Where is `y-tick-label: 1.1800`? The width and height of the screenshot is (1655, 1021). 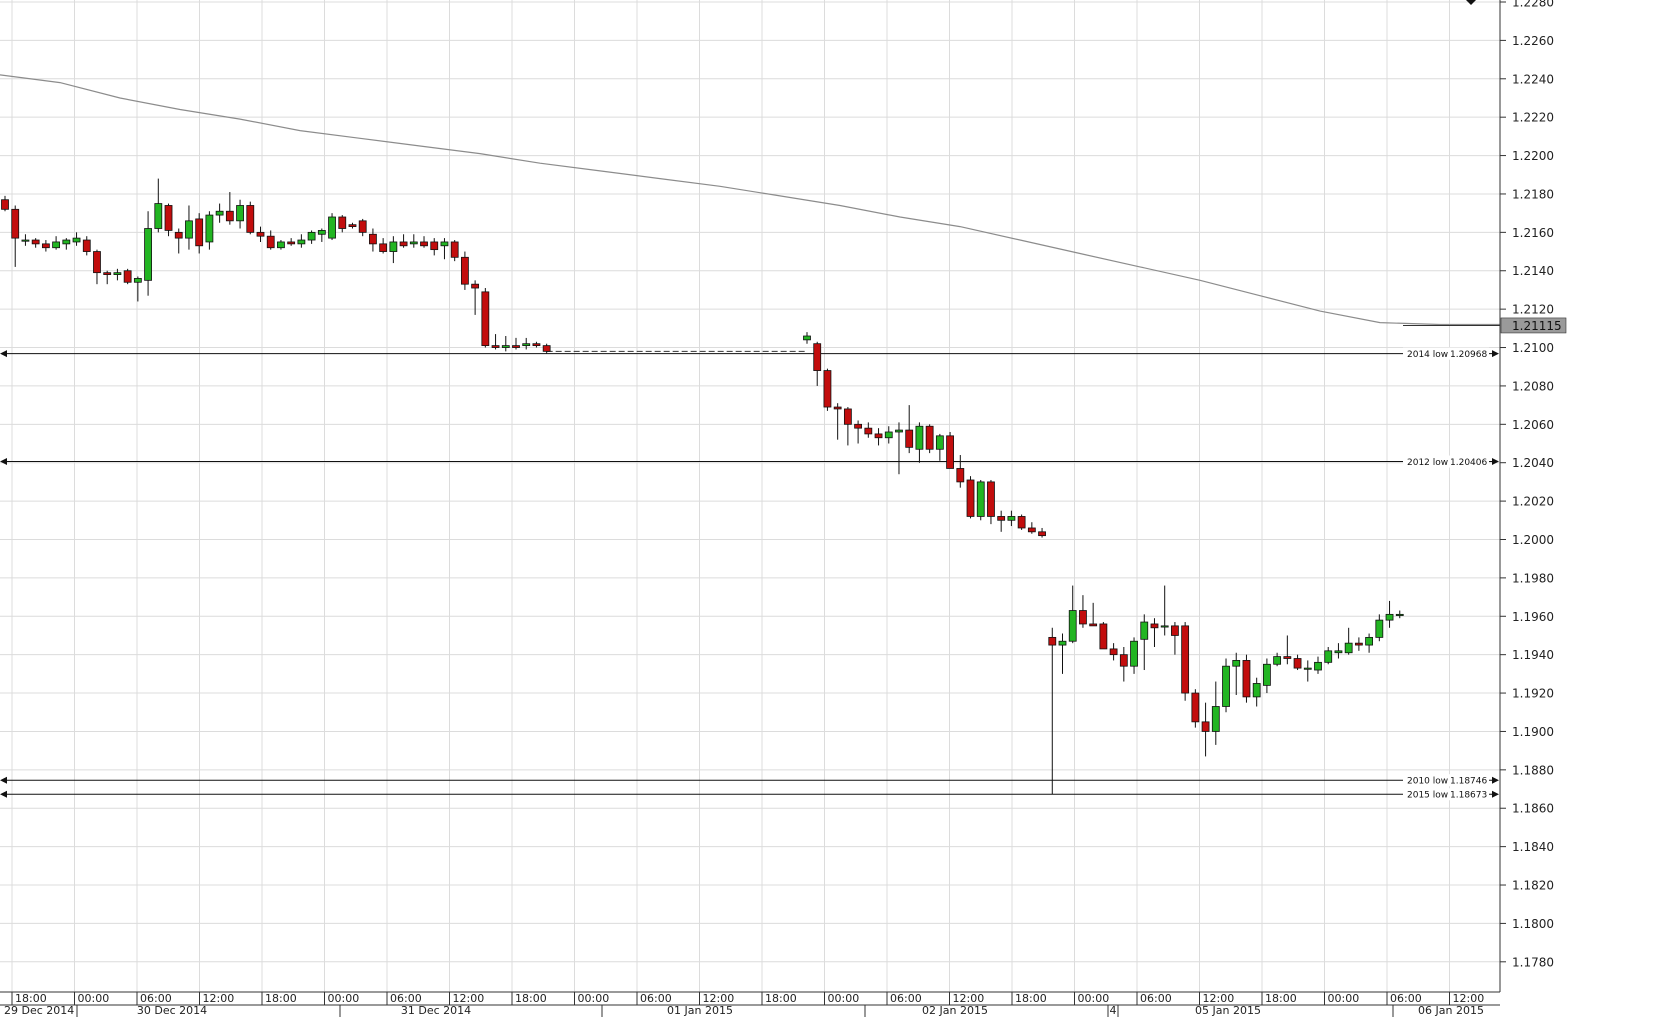
y-tick-label: 1.1800 is located at coordinates (1533, 924).